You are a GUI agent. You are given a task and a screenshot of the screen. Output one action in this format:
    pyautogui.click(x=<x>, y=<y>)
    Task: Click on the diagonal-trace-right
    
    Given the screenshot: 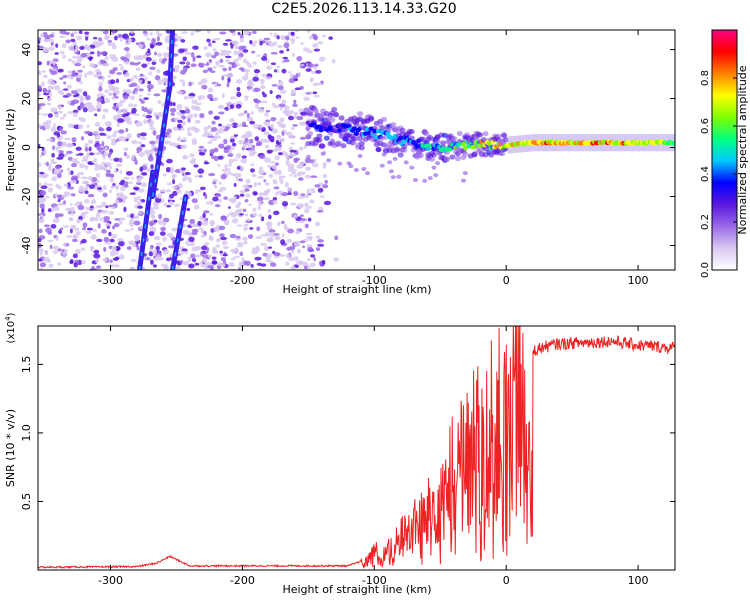 What is the action you would take?
    pyautogui.click(x=179, y=232)
    